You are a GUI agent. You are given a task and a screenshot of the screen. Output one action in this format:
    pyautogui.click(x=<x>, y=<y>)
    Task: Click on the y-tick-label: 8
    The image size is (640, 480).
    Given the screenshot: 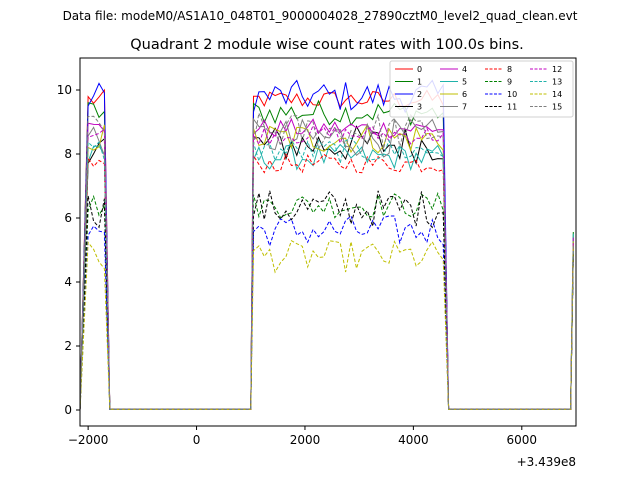 What is the action you would take?
    pyautogui.click(x=68, y=154)
    